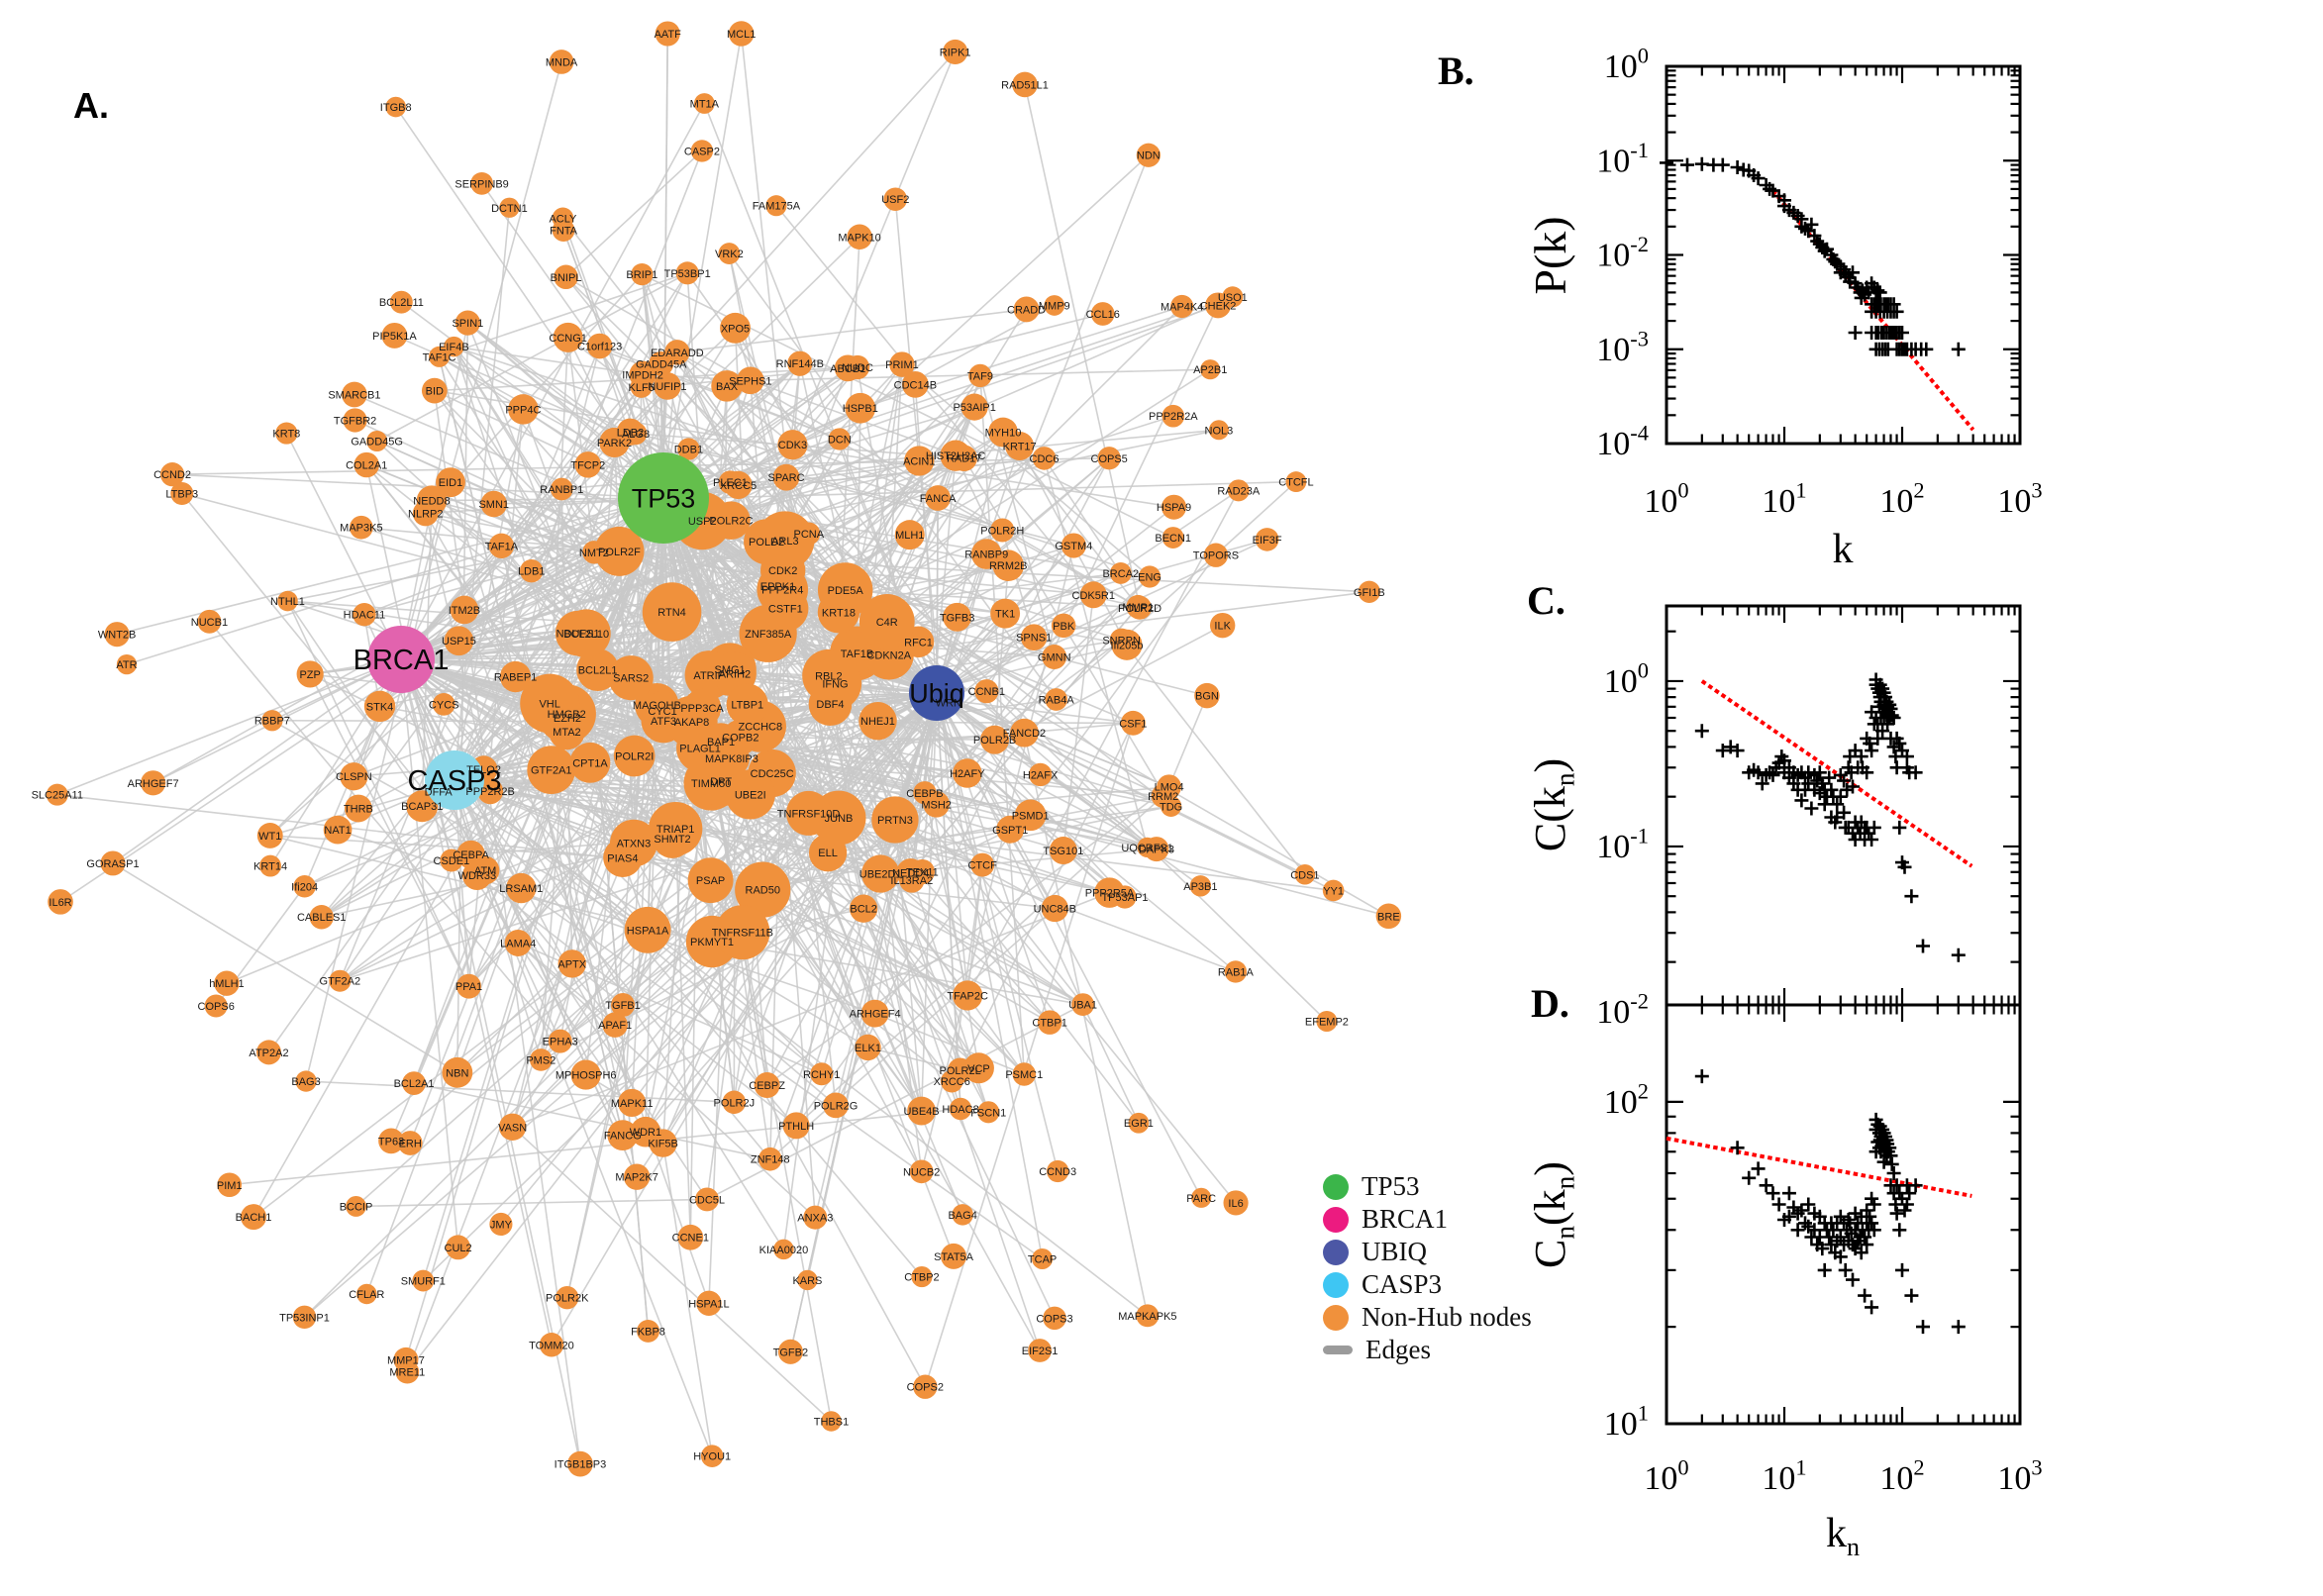 This screenshot has width=2323, height=1596. What do you see at coordinates (567, 1299) in the screenshot?
I see `gene-label: POLR2K` at bounding box center [567, 1299].